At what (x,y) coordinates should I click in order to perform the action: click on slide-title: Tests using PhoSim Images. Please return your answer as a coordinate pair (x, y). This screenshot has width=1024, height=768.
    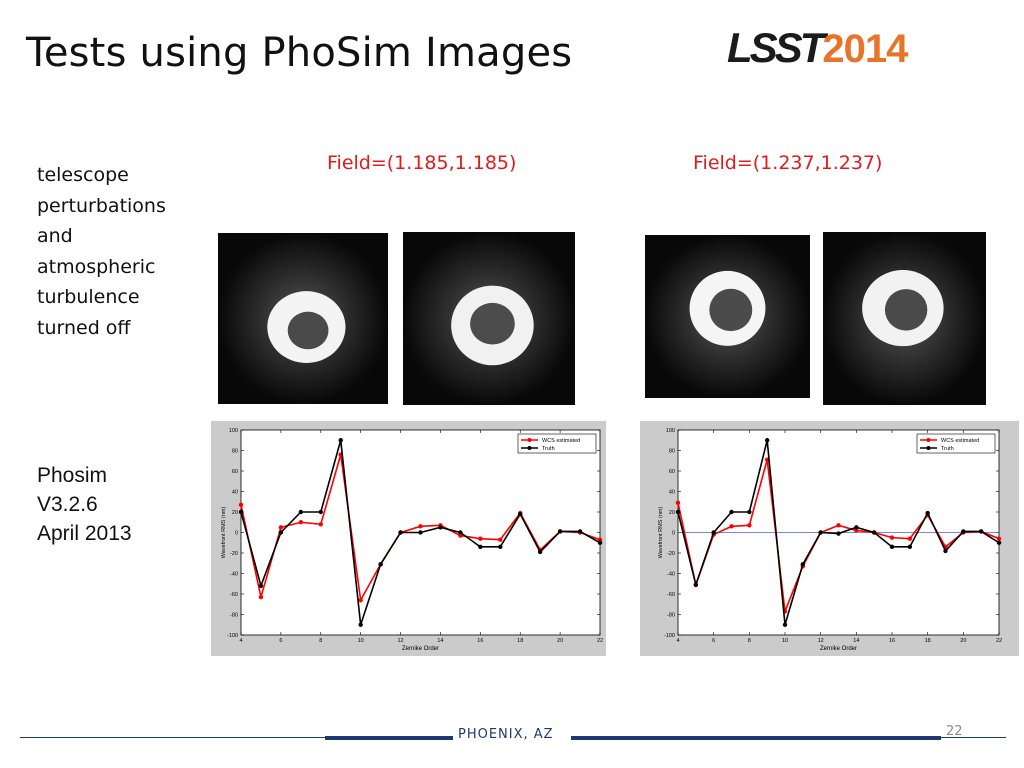
    Looking at the image, I should click on (299, 53).